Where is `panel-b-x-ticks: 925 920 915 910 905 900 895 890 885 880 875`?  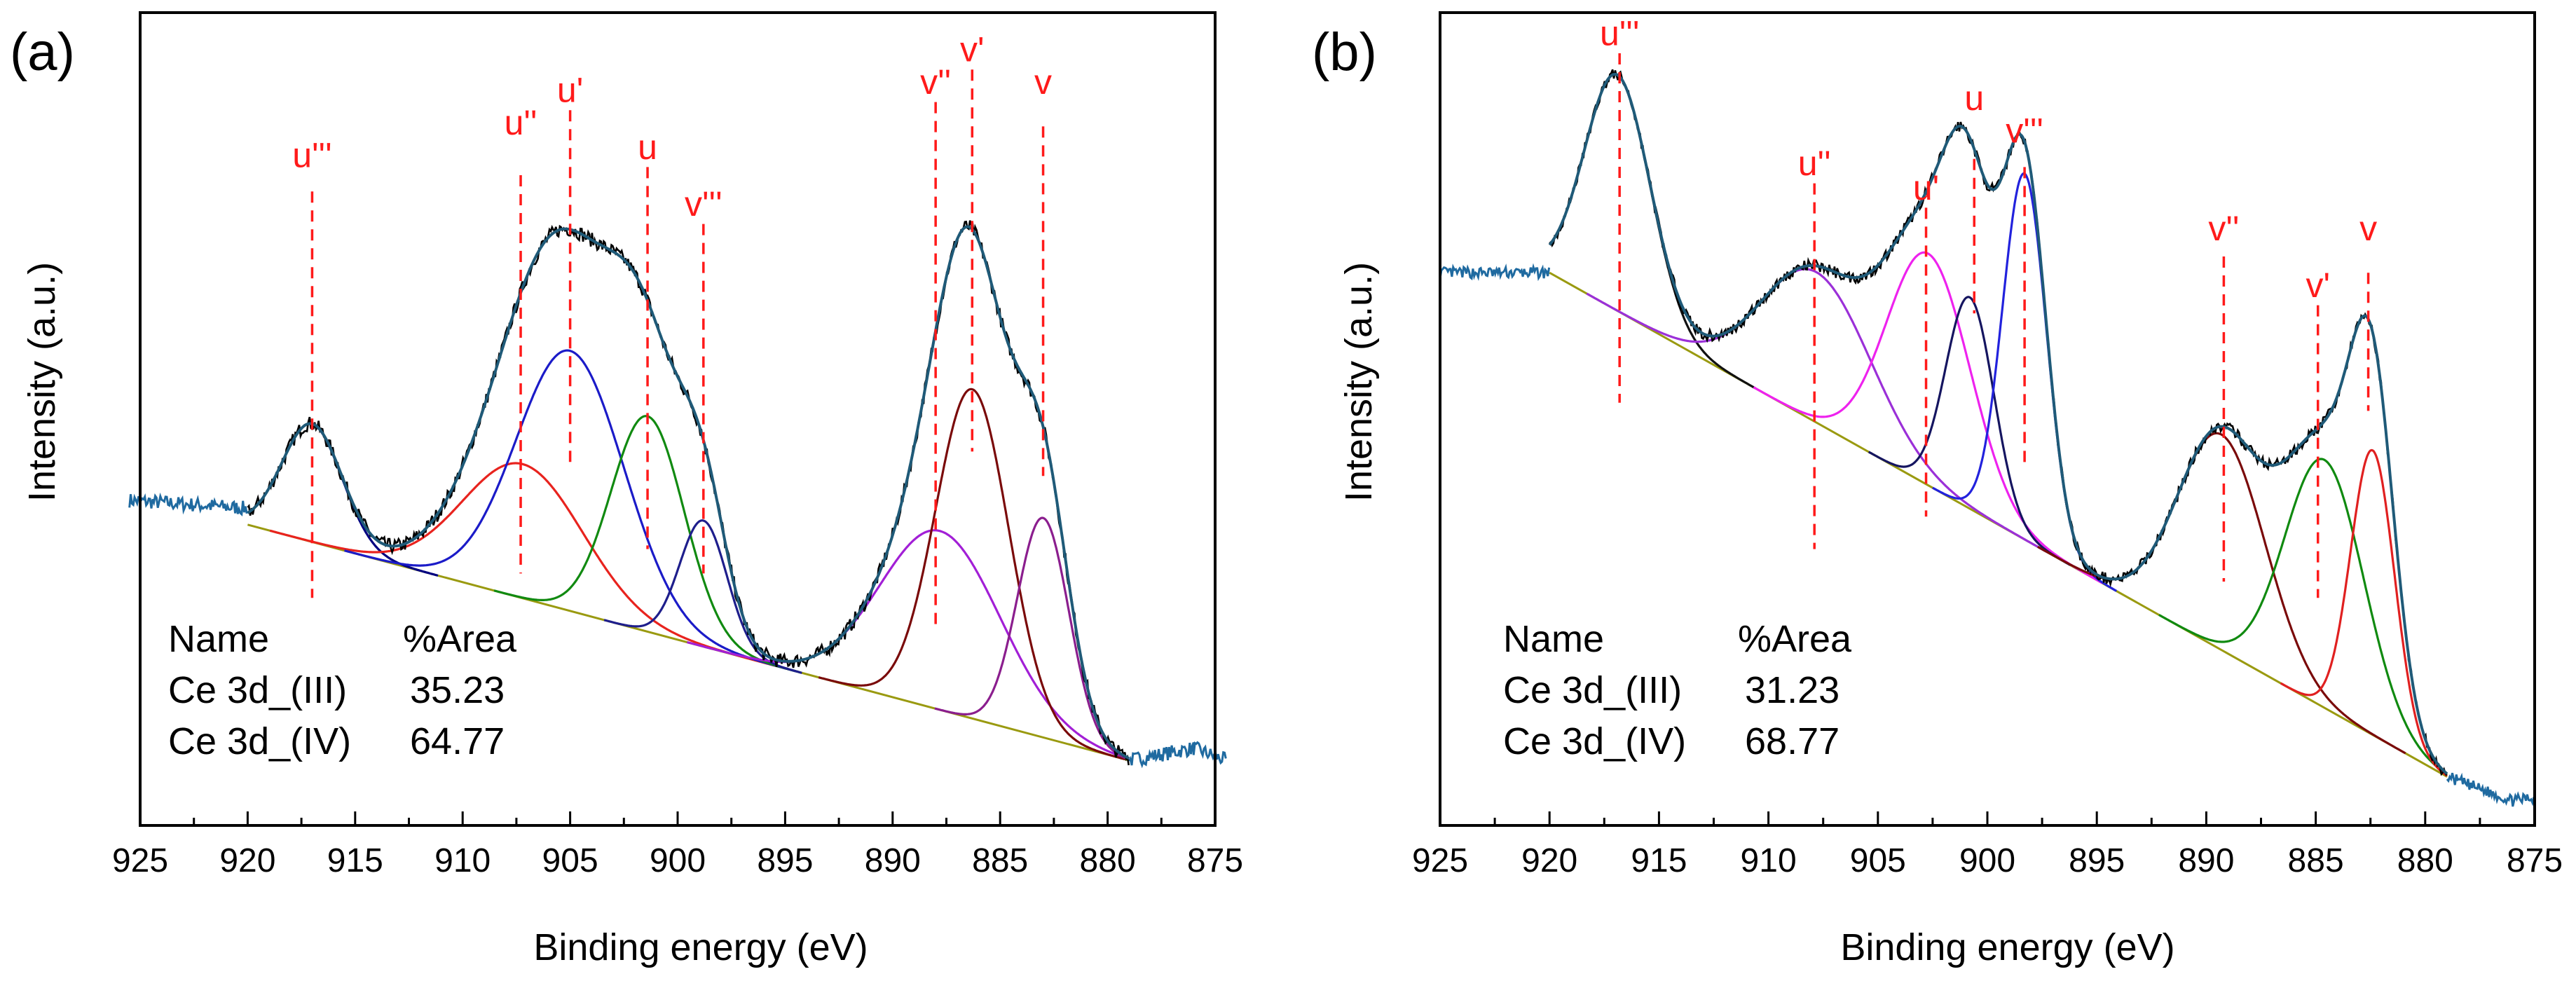 panel-b-x-ticks: 925 920 915 910 905 900 895 890 885 880 875 is located at coordinates (1987, 845).